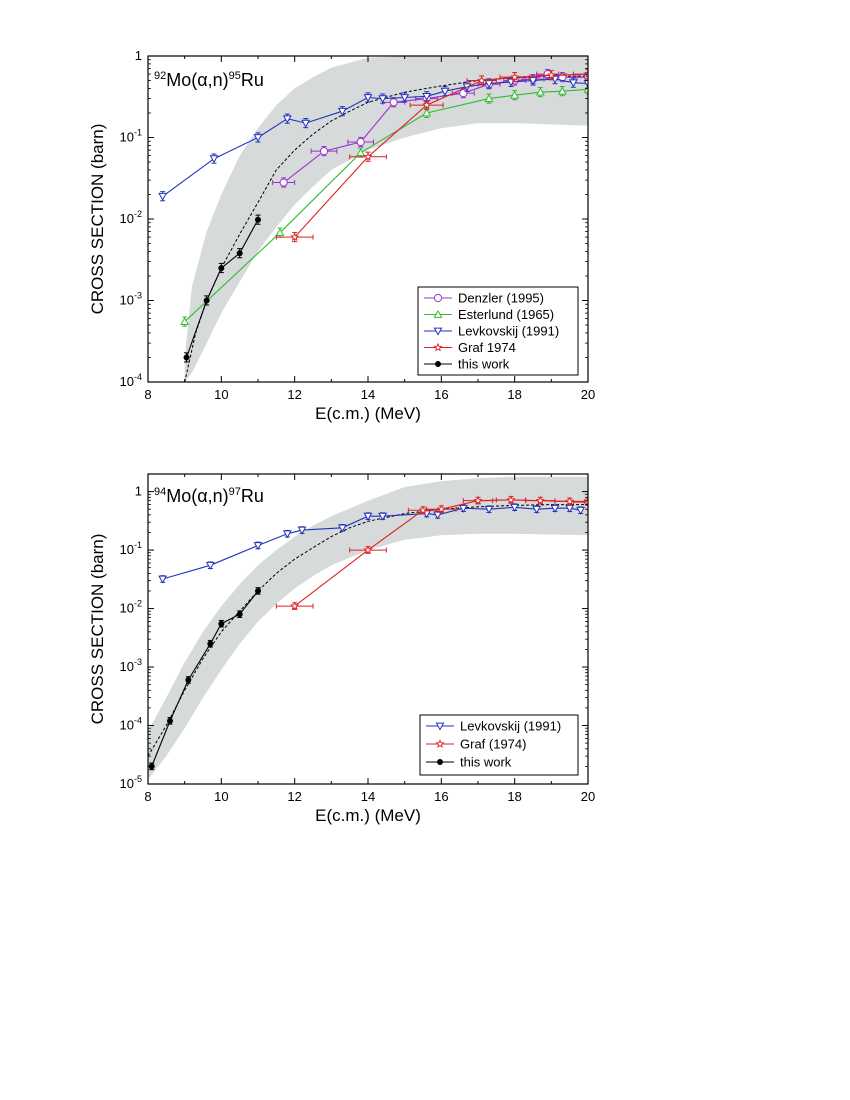  What do you see at coordinates (235, 76) in the screenshot?
I see `title-sup-post: 95` at bounding box center [235, 76].